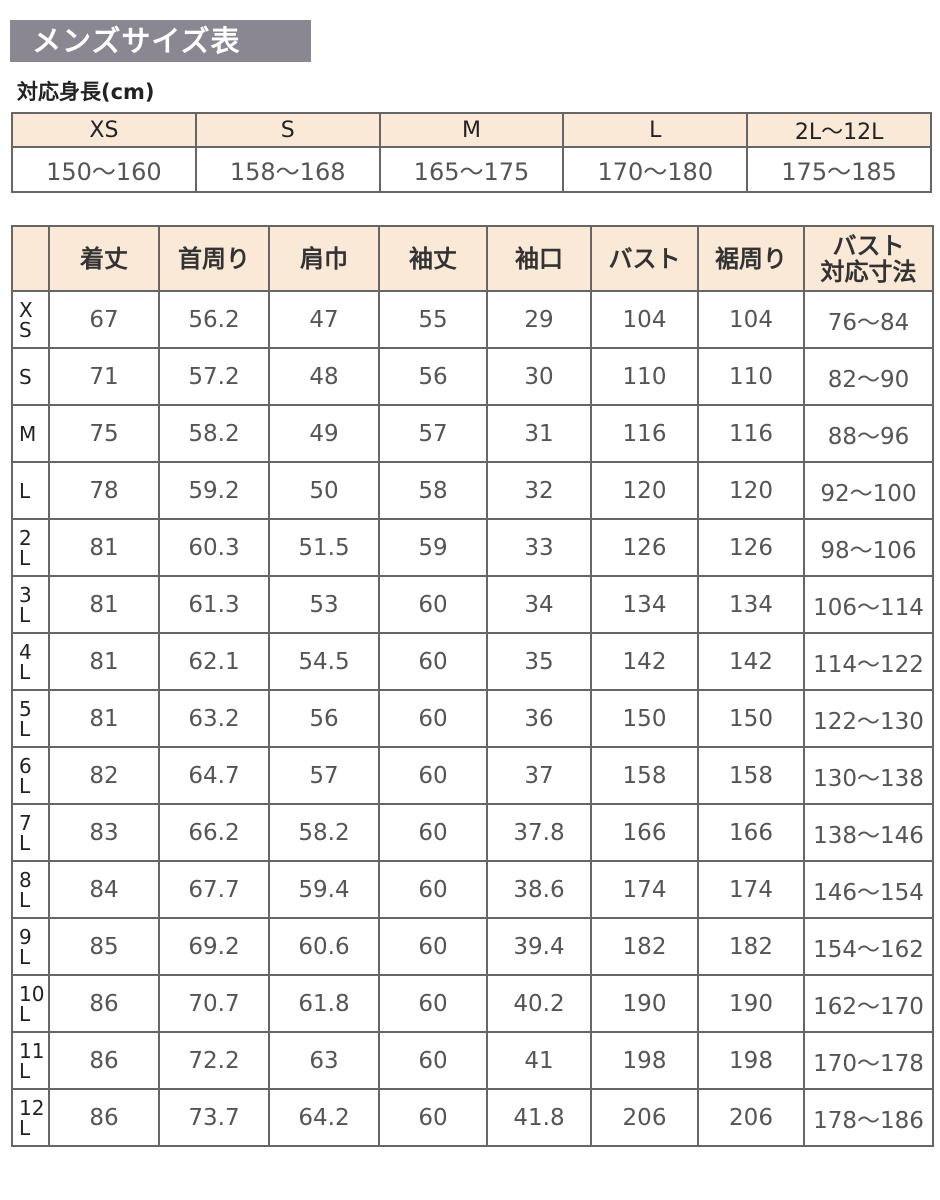  Describe the element at coordinates (30, 490) in the screenshot. I see `row-size-label: L` at that location.